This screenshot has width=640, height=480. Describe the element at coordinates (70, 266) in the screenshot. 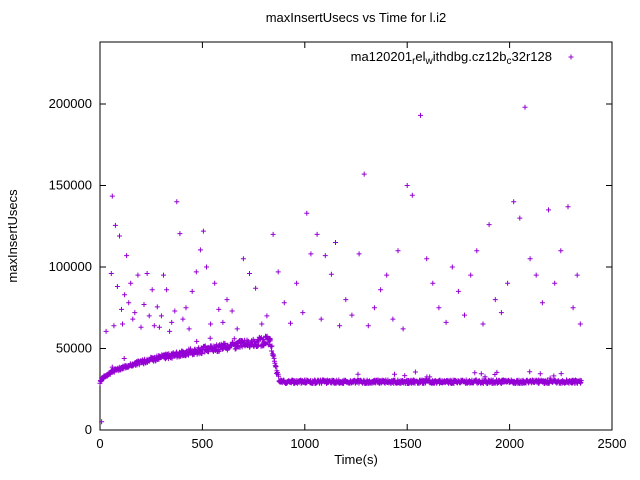

I see `y-tick-label: 100000` at that location.